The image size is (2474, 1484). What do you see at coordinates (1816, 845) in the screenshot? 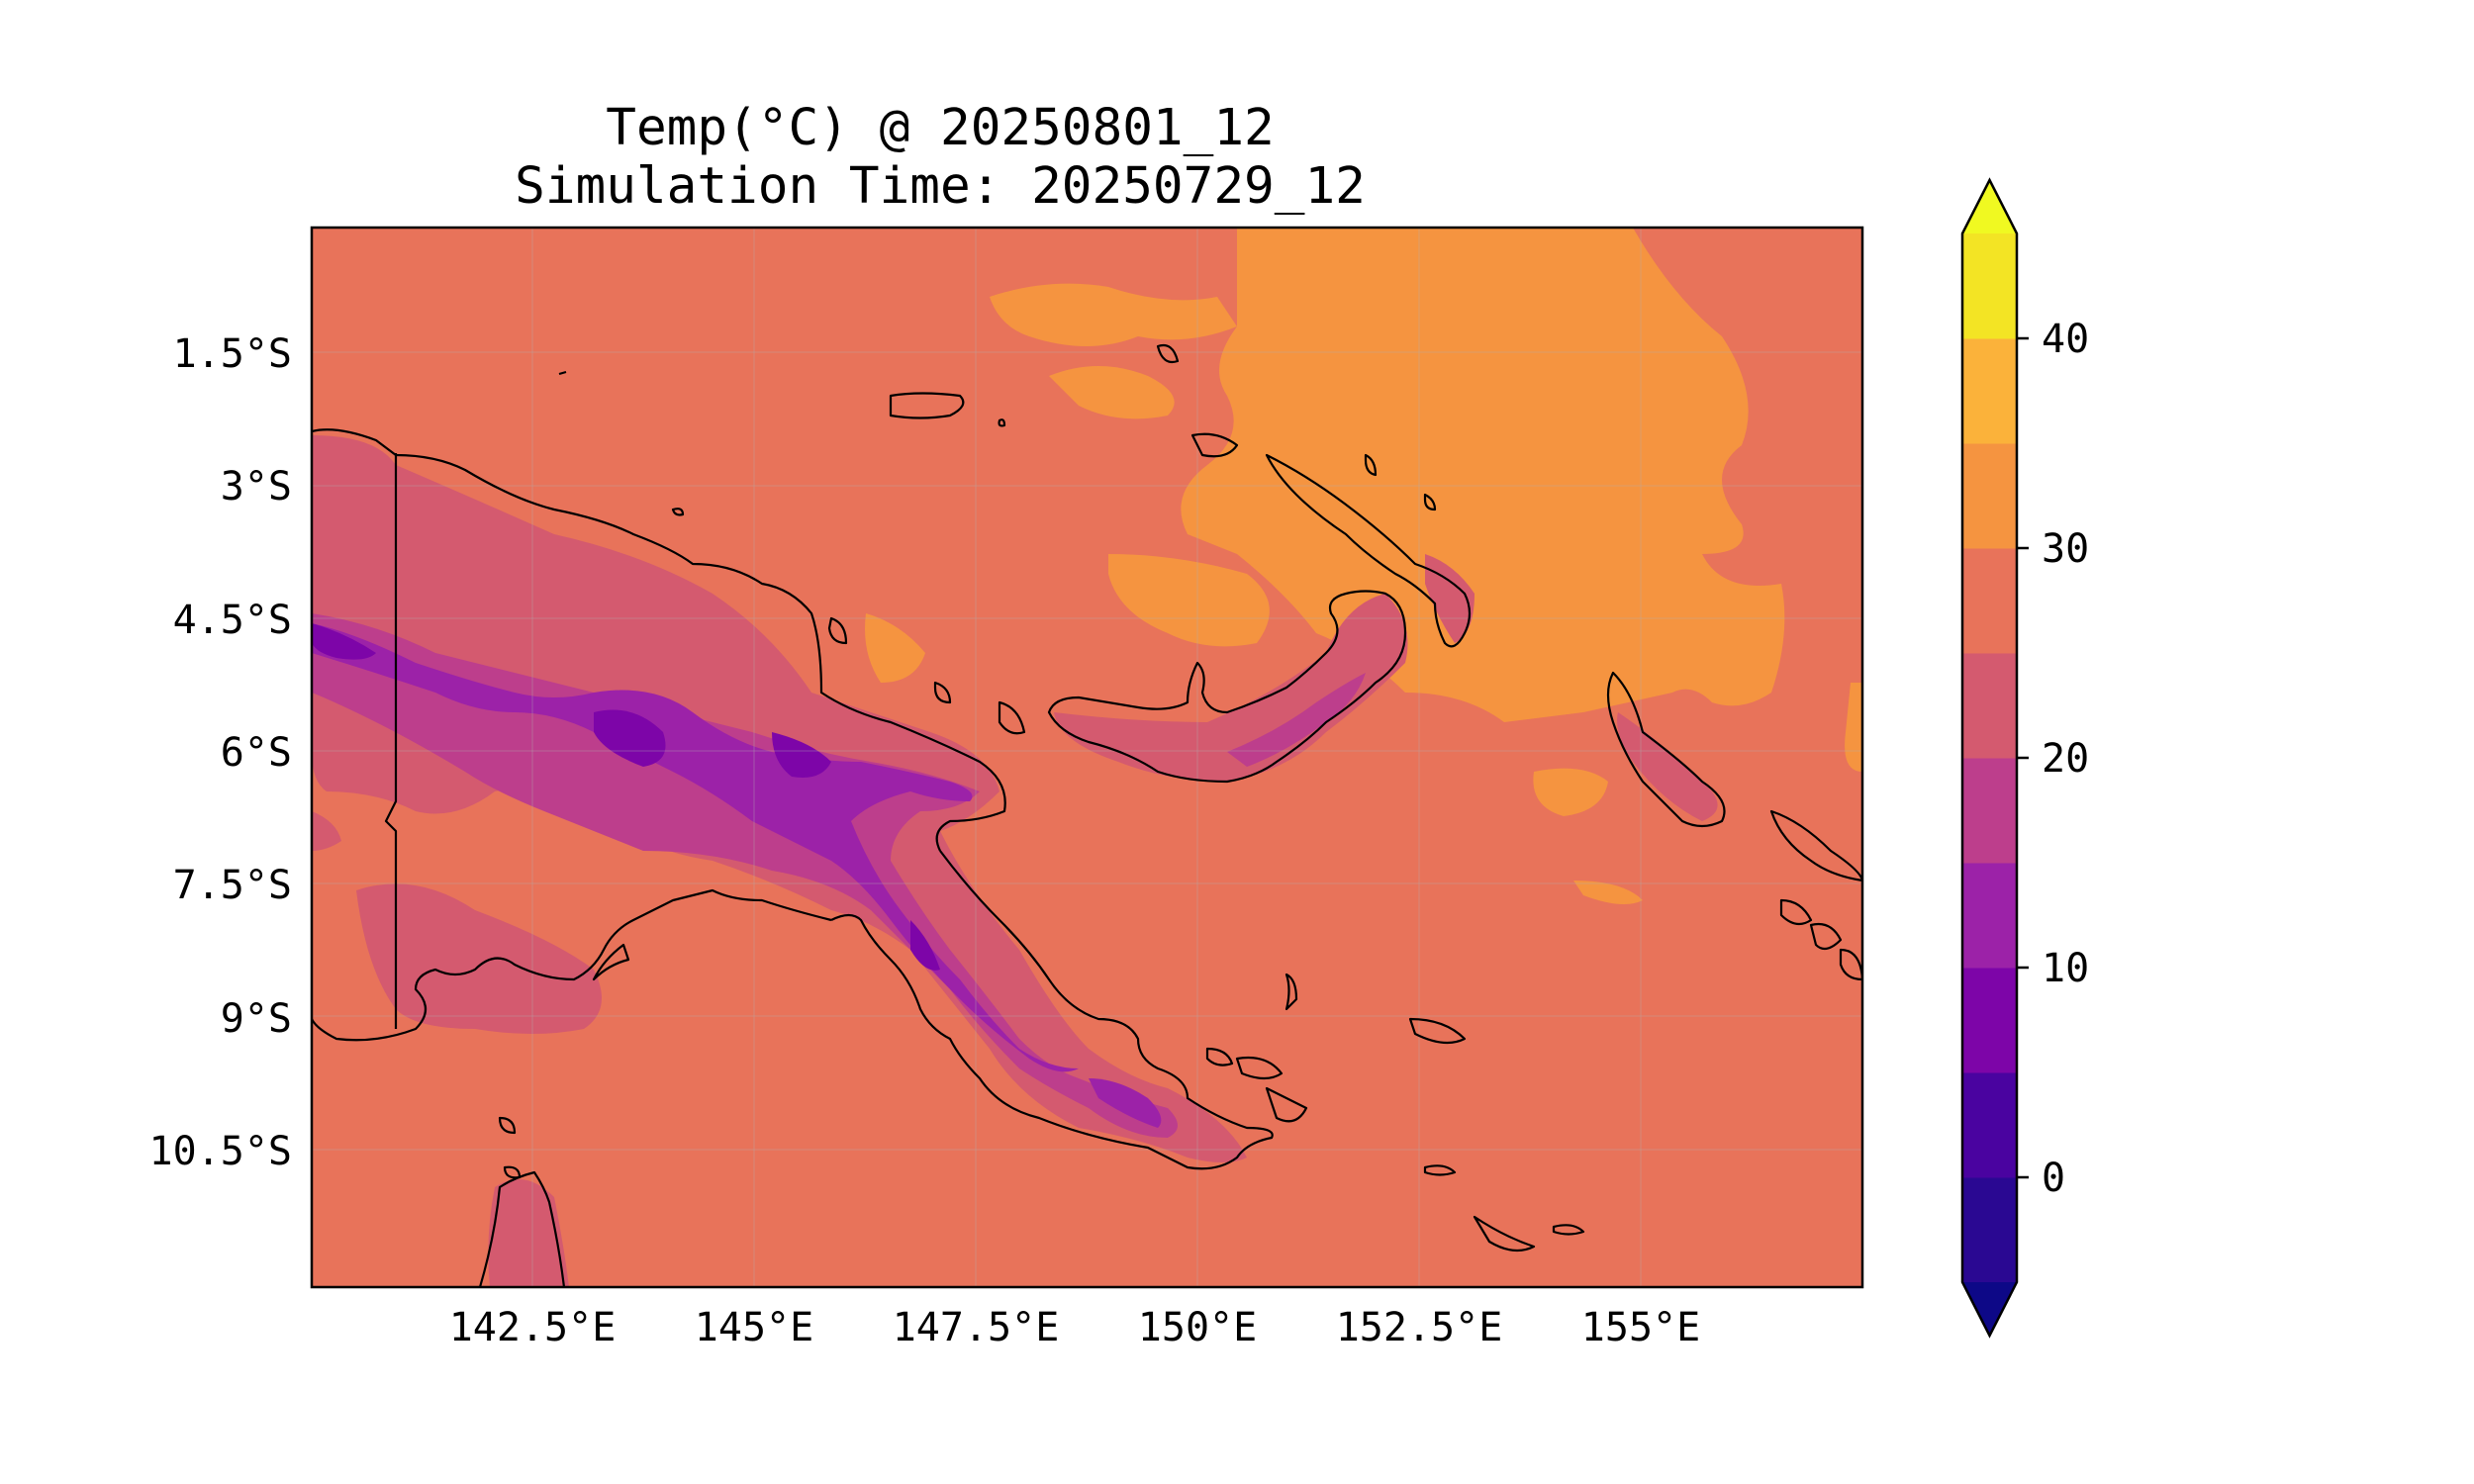
I see `coastline-guadalcanal` at bounding box center [1816, 845].